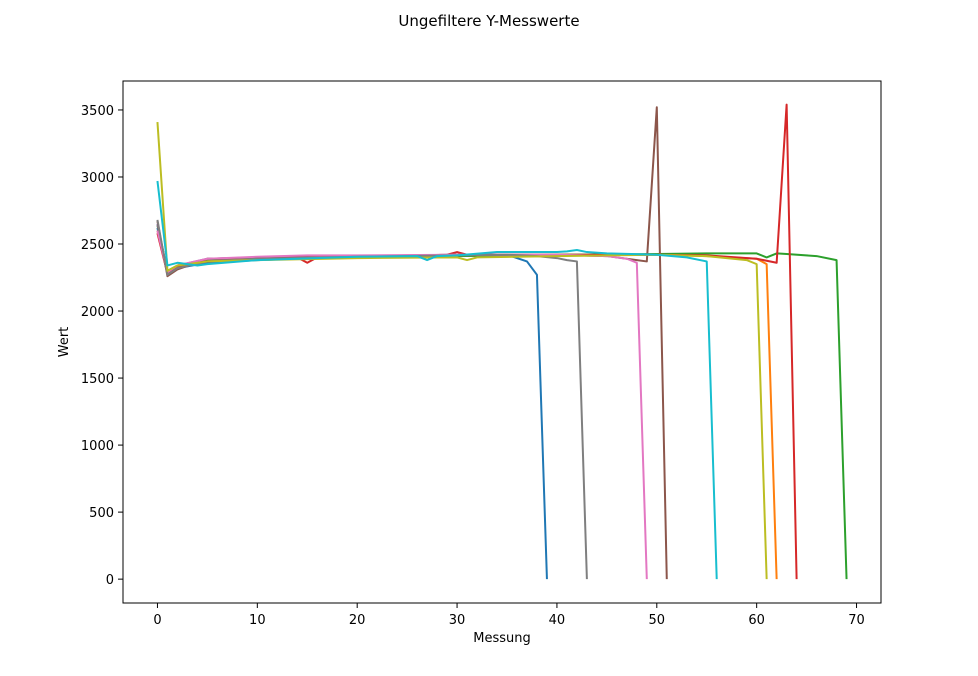 This screenshot has width=978, height=676. What do you see at coordinates (657, 620) in the screenshot?
I see `x-tick-label: 50` at bounding box center [657, 620].